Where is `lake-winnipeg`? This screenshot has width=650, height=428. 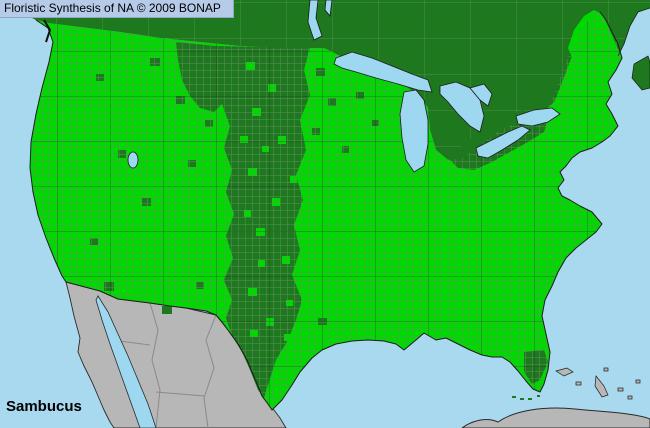 lake-winnipeg is located at coordinates (315, 20).